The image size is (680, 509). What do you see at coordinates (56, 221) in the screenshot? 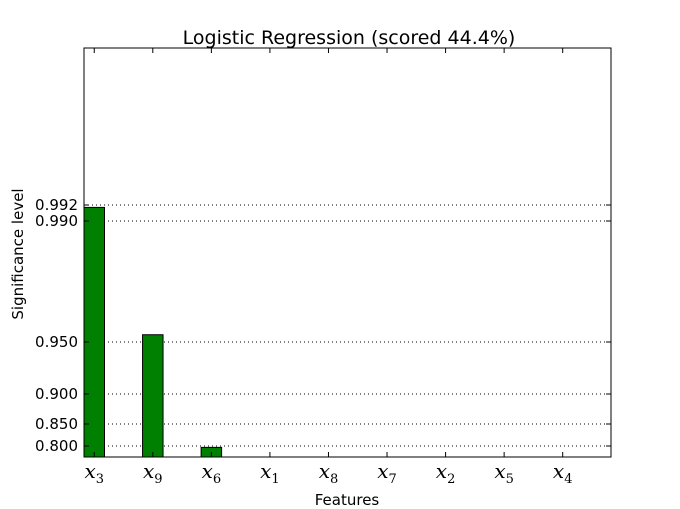
I see `y-tick-label: 0.990` at bounding box center [56, 221].